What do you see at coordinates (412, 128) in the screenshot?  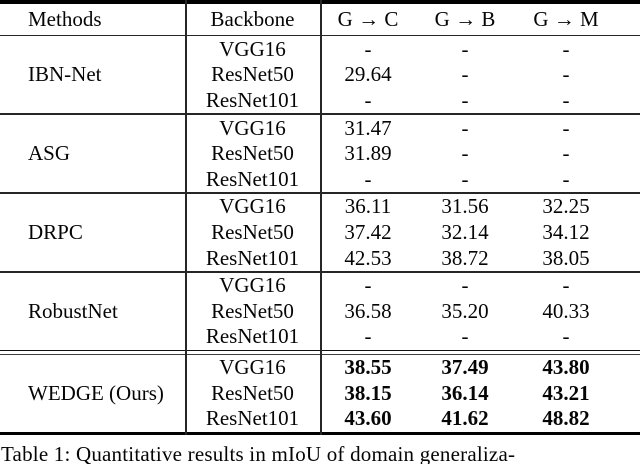 I see `table-row: VGG16 31.47 - -` at bounding box center [412, 128].